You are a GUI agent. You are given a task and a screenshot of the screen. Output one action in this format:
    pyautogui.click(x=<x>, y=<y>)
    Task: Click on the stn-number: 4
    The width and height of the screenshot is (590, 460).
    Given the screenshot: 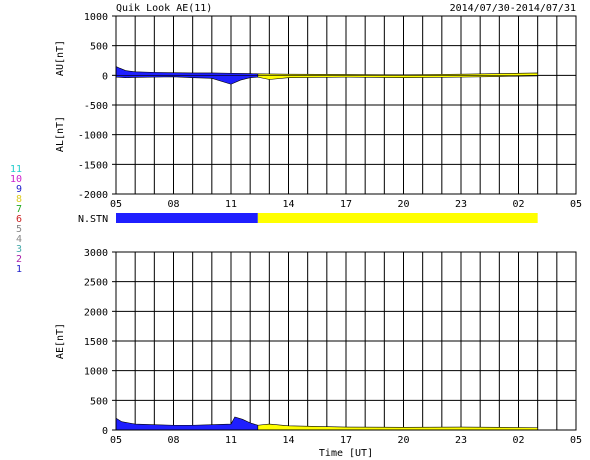 What is the action you would take?
    pyautogui.click(x=19, y=239)
    